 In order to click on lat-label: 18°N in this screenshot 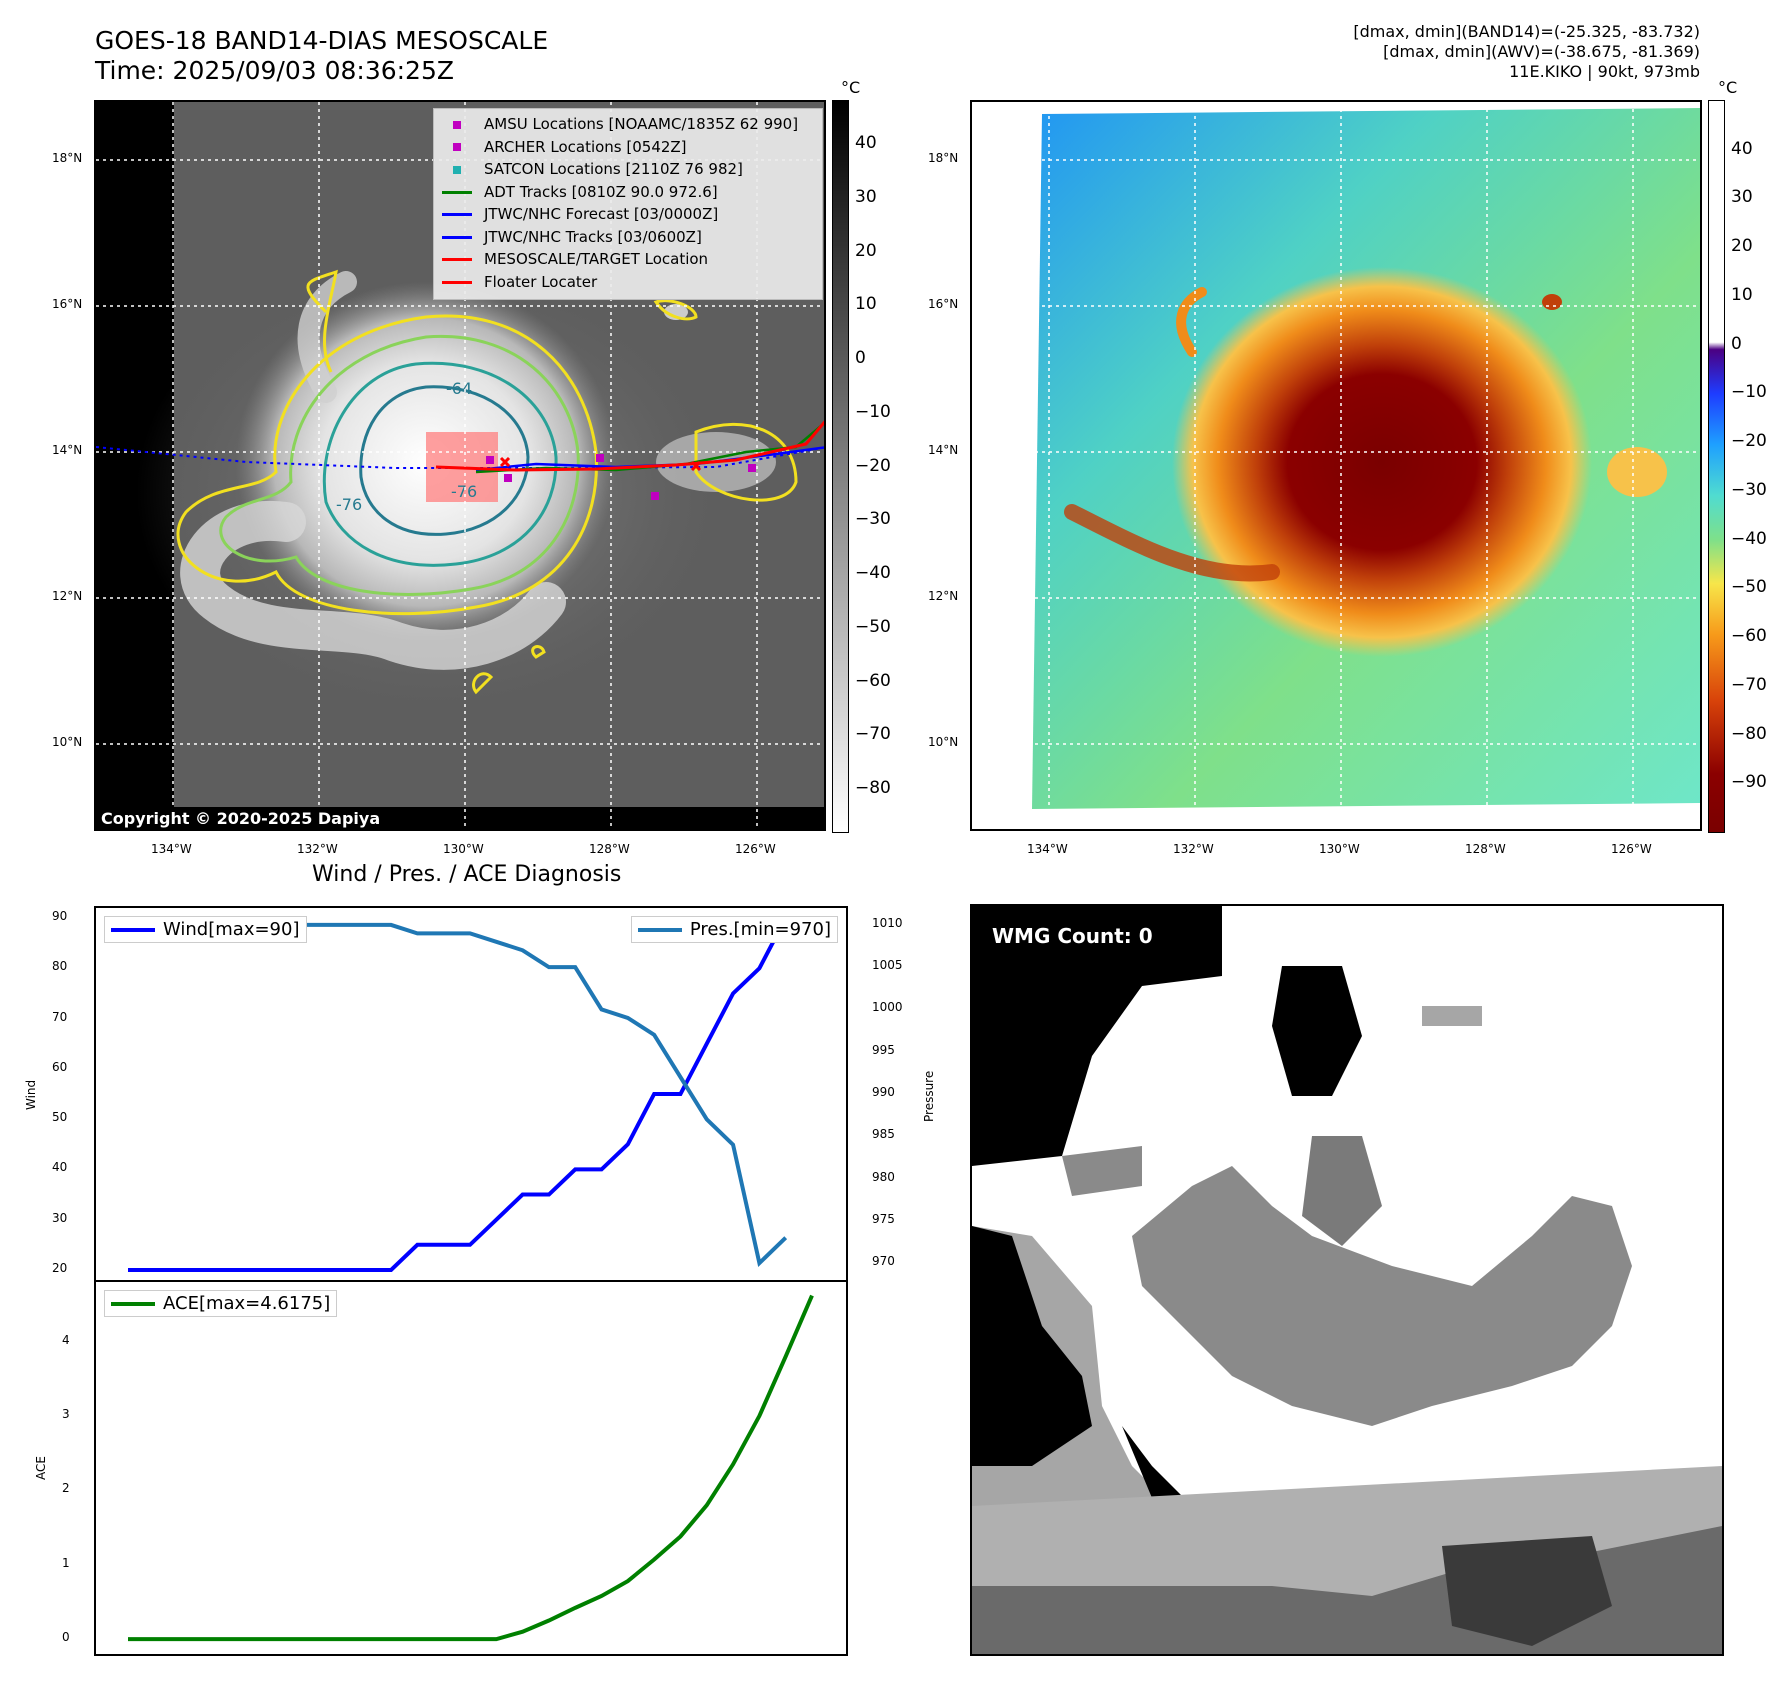, I will do `click(67, 158)`.